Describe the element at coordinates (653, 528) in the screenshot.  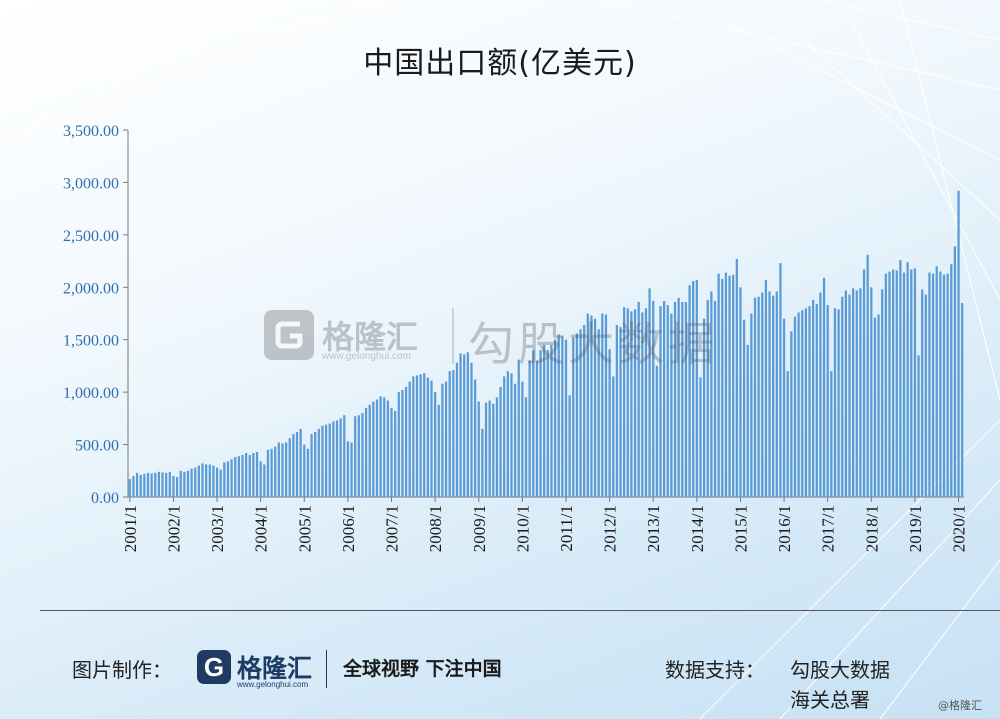
I see `x-tick-label: 2013/1` at that location.